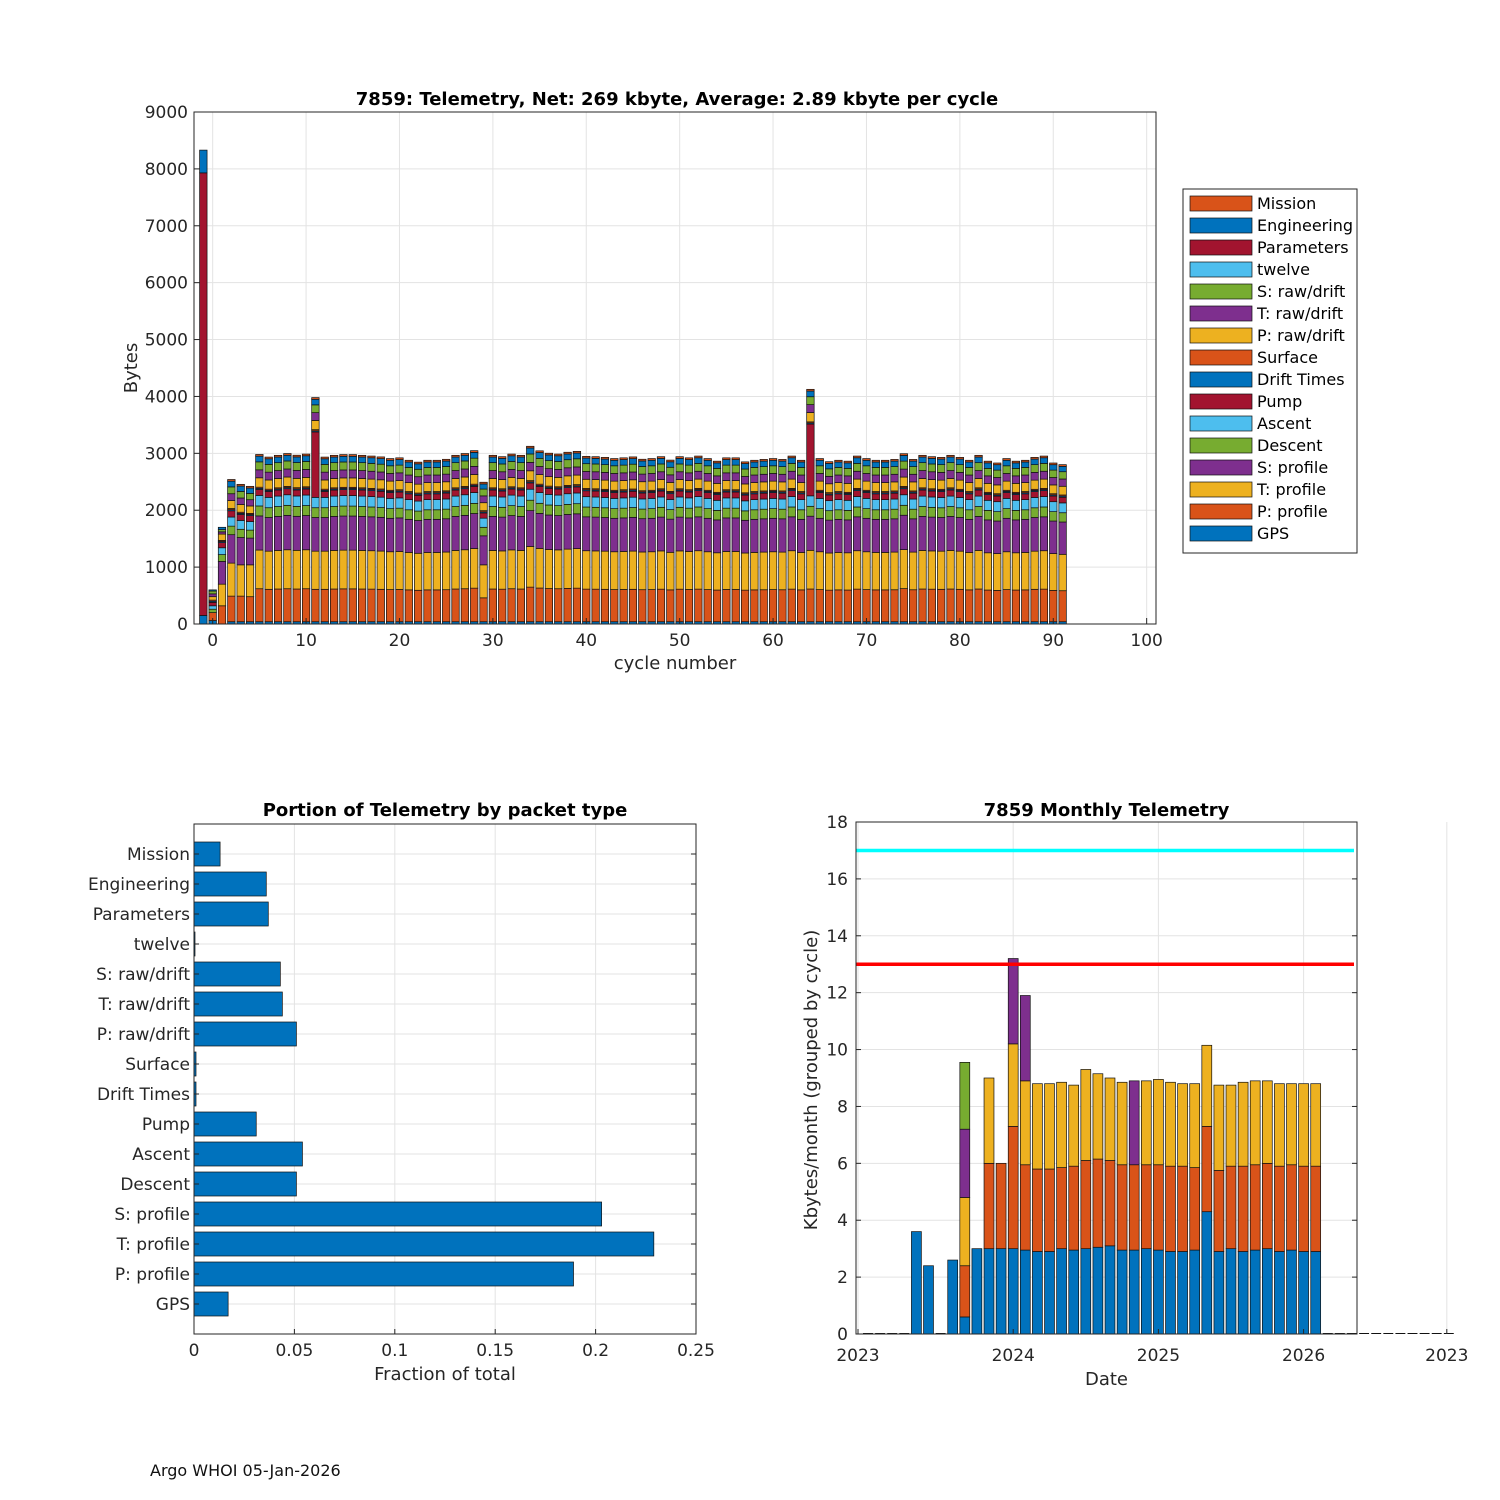 The height and width of the screenshot is (1500, 1500). Describe the element at coordinates (153, 1245) in the screenshot. I see `category-label: T: profile` at that location.